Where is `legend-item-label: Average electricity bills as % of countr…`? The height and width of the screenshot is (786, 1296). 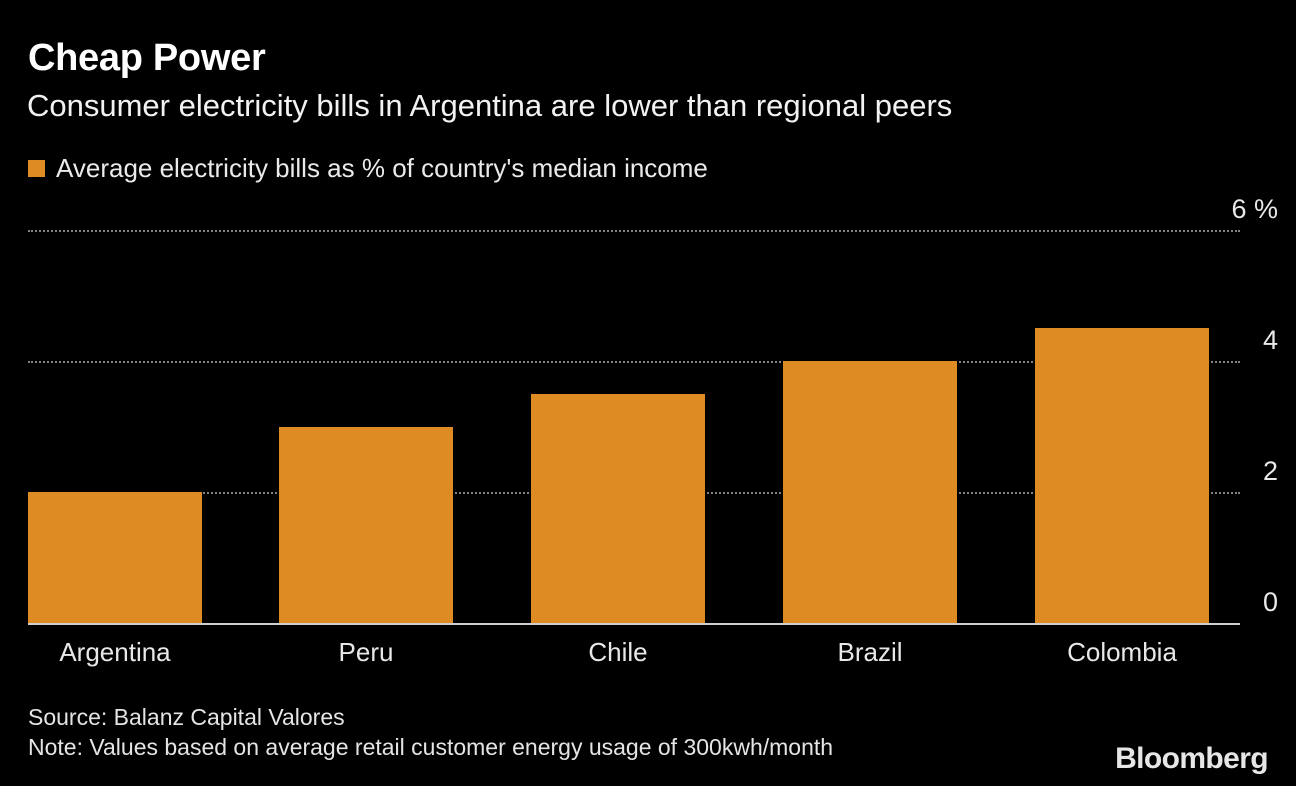 legend-item-label: Average electricity bills as % of countr… is located at coordinates (382, 168).